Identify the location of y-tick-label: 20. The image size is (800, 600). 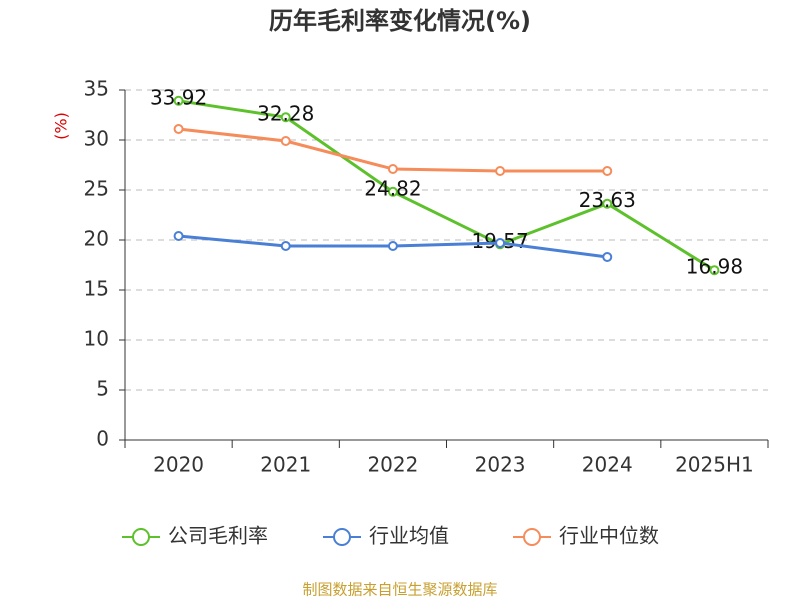
(96, 239).